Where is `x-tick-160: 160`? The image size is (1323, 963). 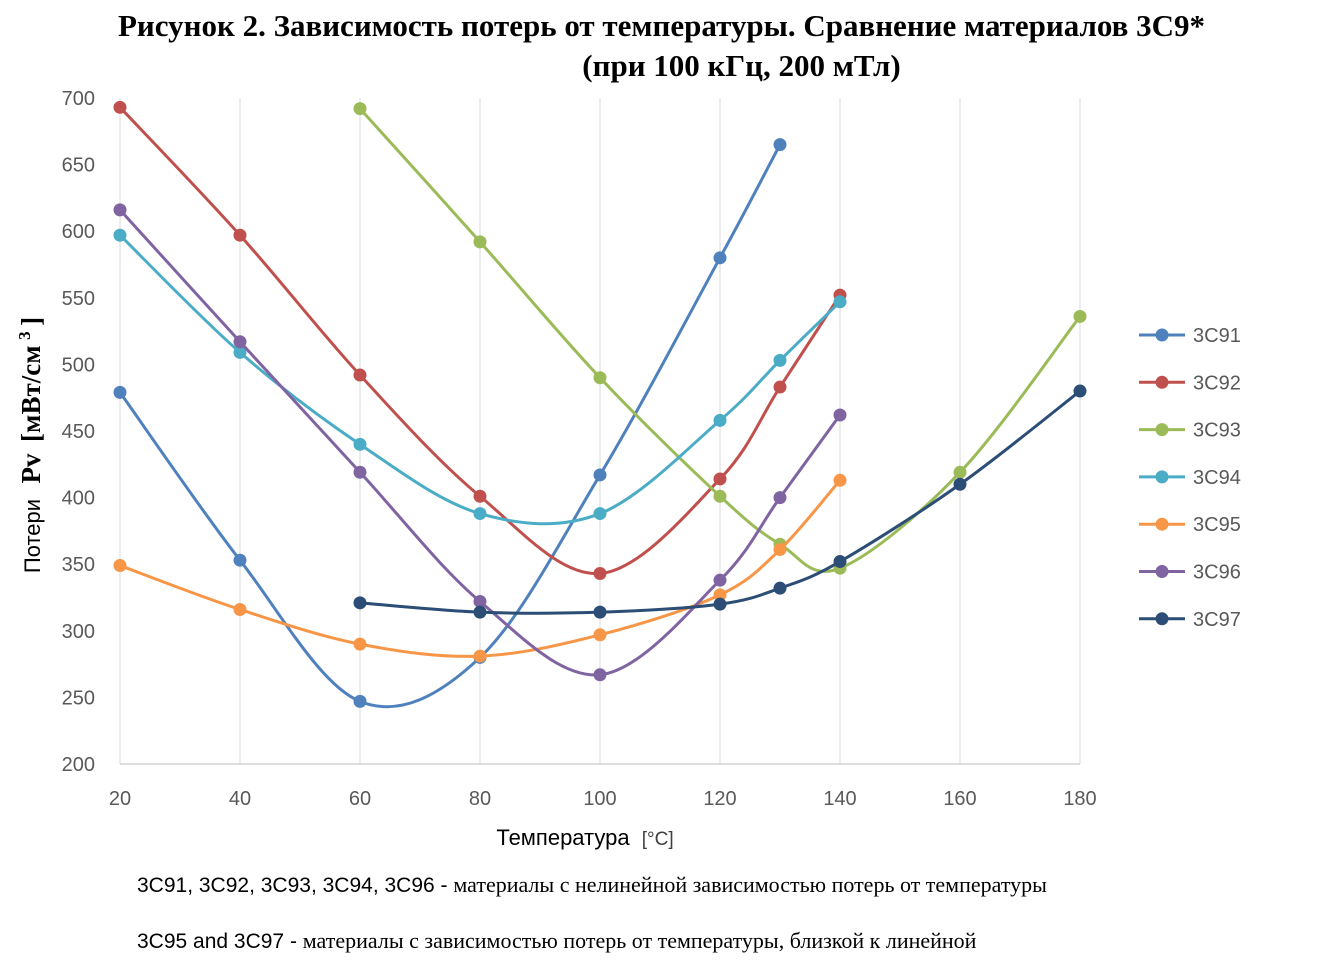 x-tick-160: 160 is located at coordinates (959, 799).